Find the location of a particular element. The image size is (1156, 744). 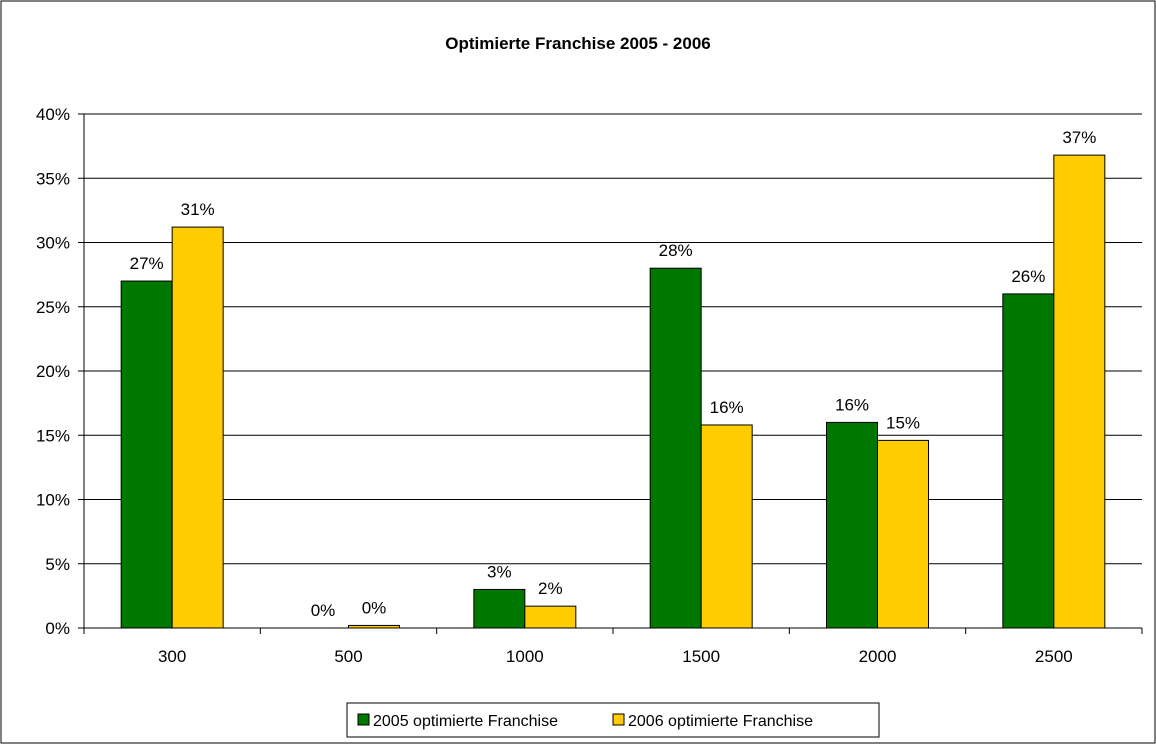

x-tick-label: 500 is located at coordinates (348, 656).